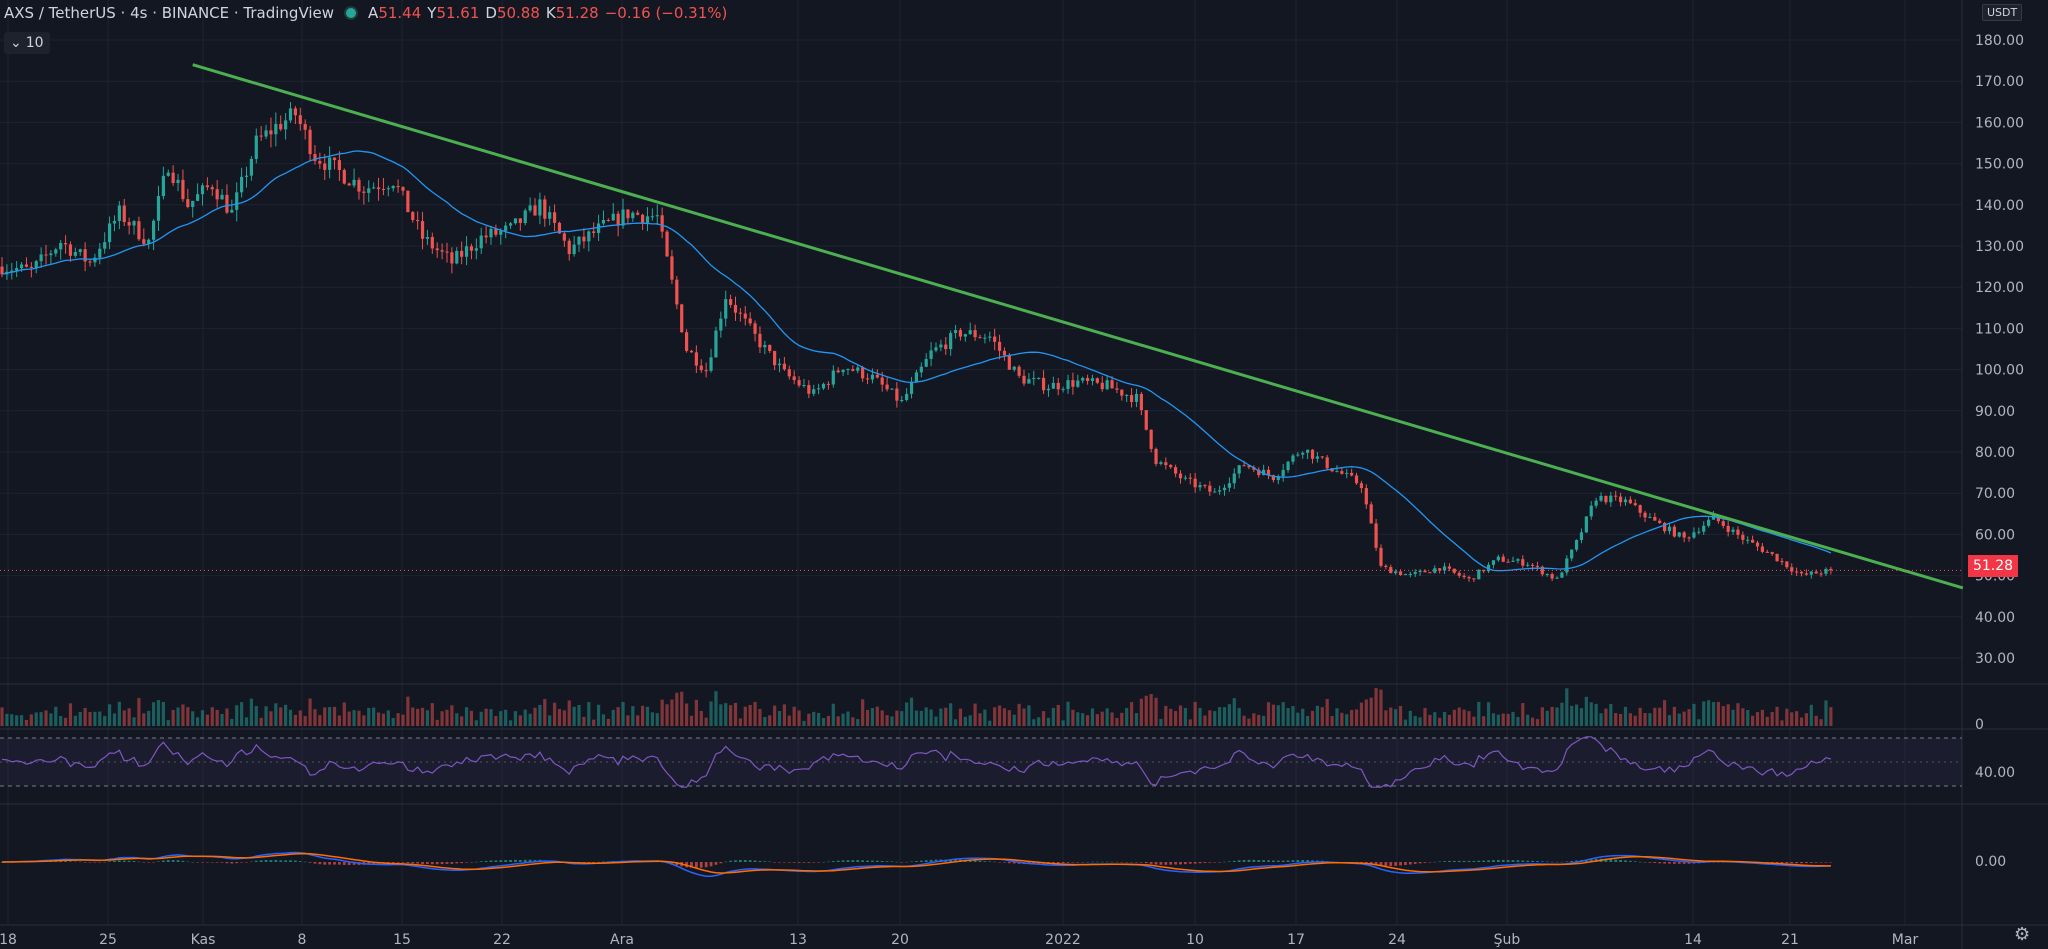 The width and height of the screenshot is (2048, 949). What do you see at coordinates (2002, 12) in the screenshot?
I see `currency-select: USDT` at bounding box center [2002, 12].